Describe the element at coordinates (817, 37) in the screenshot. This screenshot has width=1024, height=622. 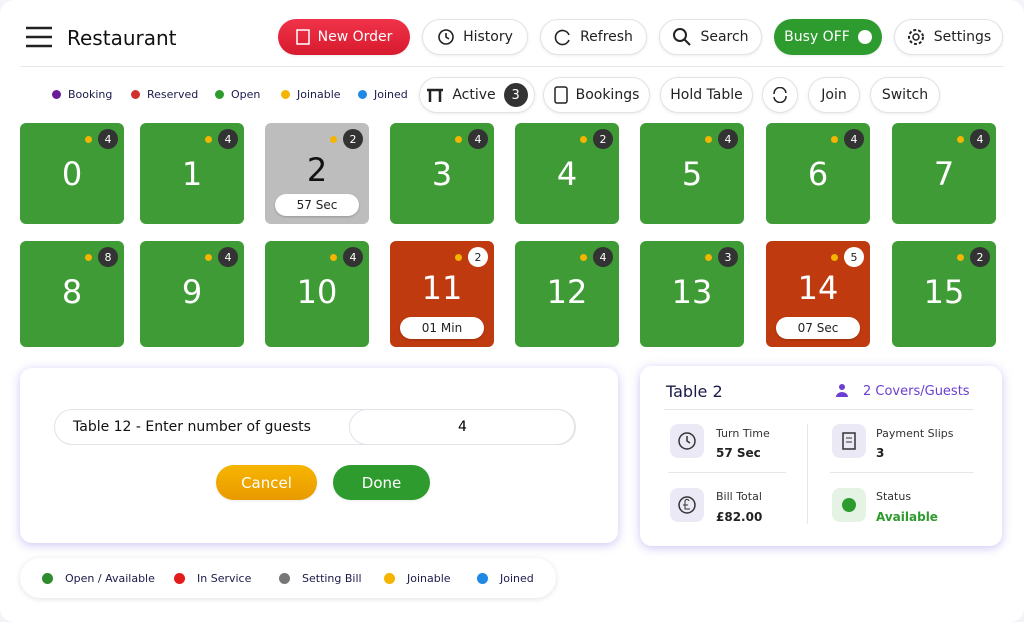
I see `label: Busy OFF` at that location.